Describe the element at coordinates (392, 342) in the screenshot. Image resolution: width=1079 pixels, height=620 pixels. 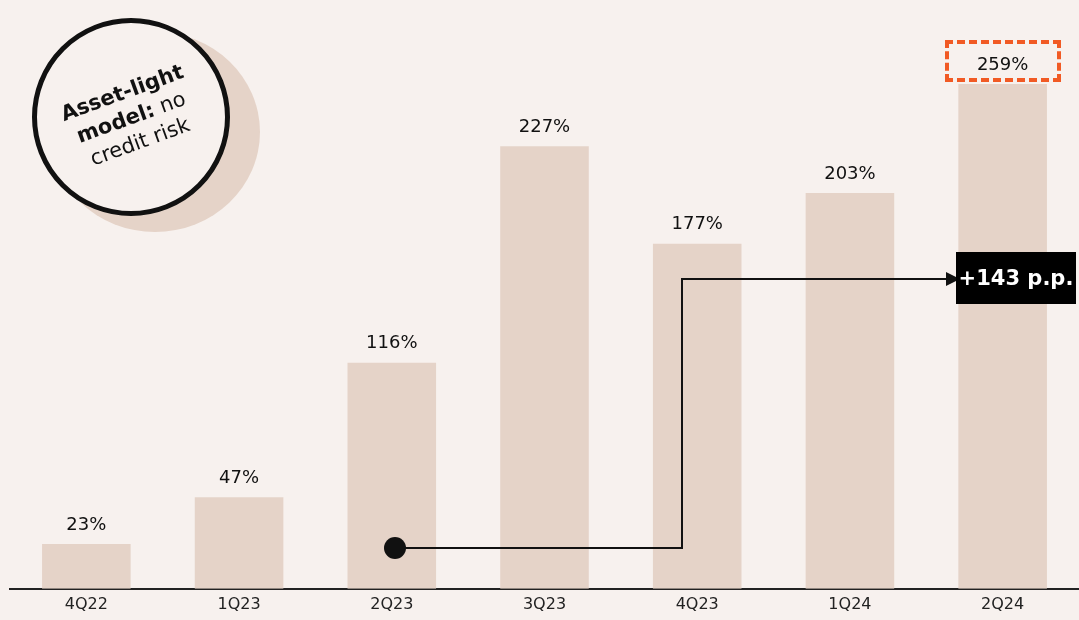
I see `data-label: 116%` at that location.